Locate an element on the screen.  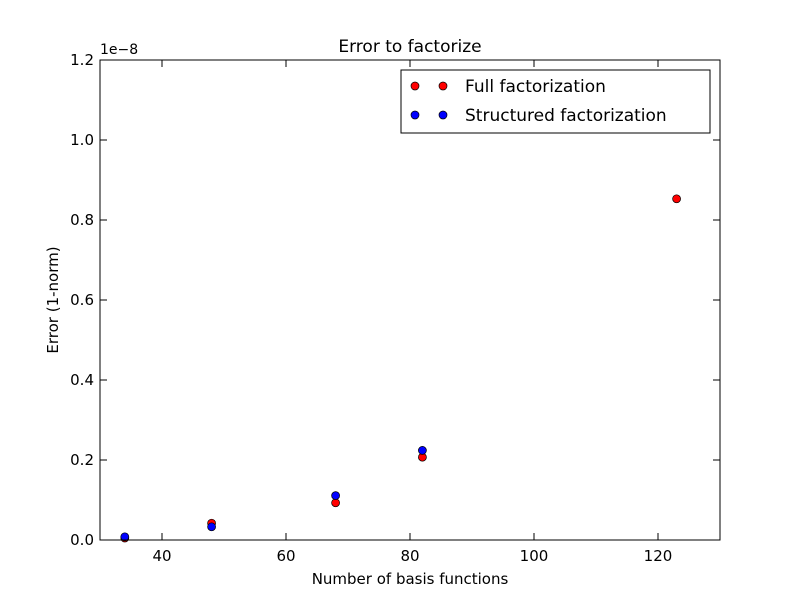
y-tick-label: 0.0 is located at coordinates (82, 540).